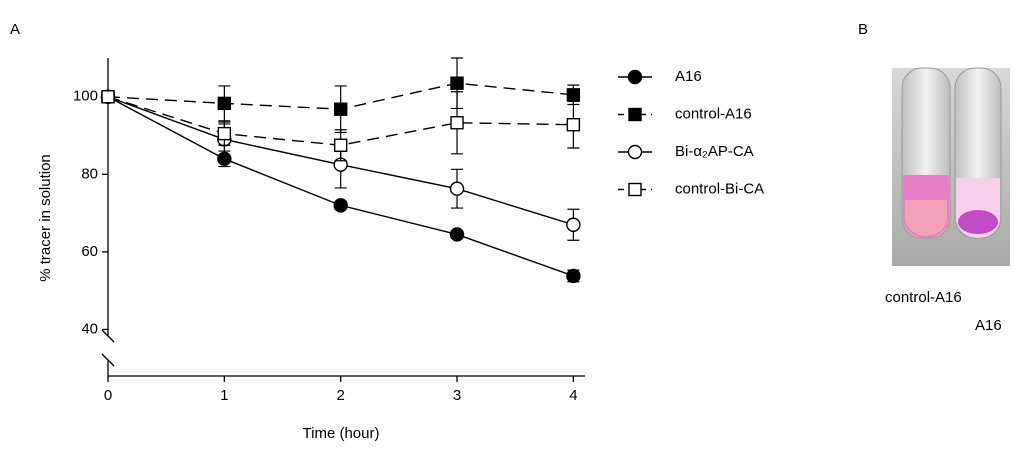 This screenshot has width=1020, height=449. What do you see at coordinates (15, 29) in the screenshot?
I see `panel-label: A` at bounding box center [15, 29].